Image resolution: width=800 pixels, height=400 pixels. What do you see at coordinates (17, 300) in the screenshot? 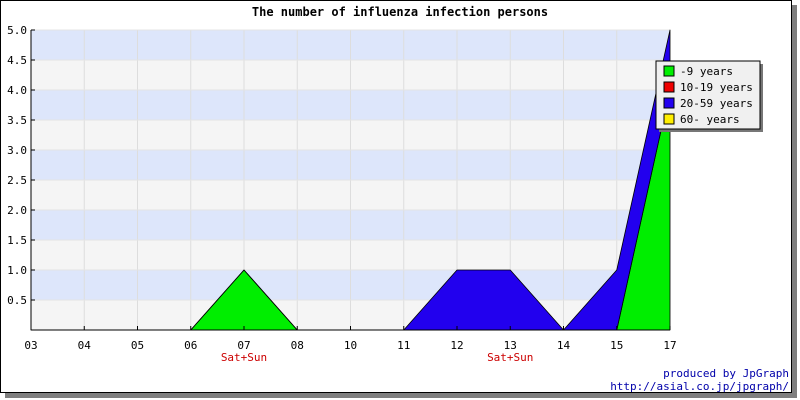
I see `y-tick-label: 0.5` at bounding box center [17, 300].